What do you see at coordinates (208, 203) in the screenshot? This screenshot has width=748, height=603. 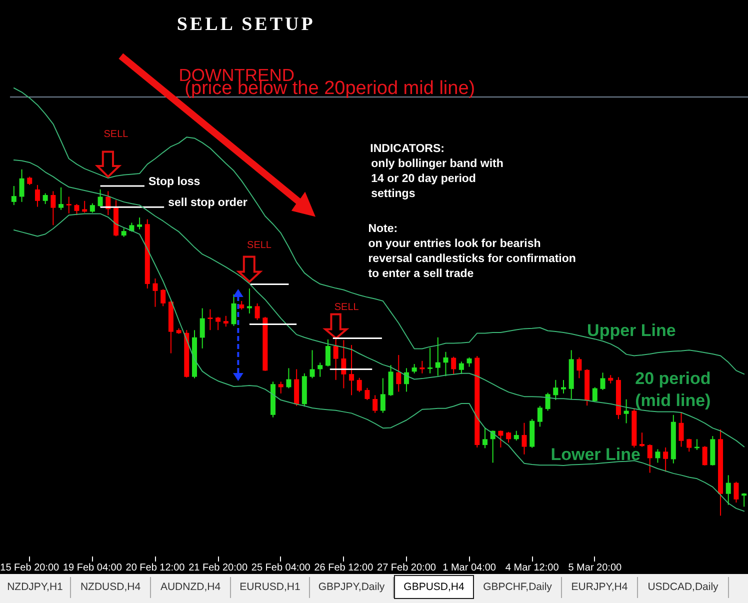 I see `ref-line-label: sell stop order` at bounding box center [208, 203].